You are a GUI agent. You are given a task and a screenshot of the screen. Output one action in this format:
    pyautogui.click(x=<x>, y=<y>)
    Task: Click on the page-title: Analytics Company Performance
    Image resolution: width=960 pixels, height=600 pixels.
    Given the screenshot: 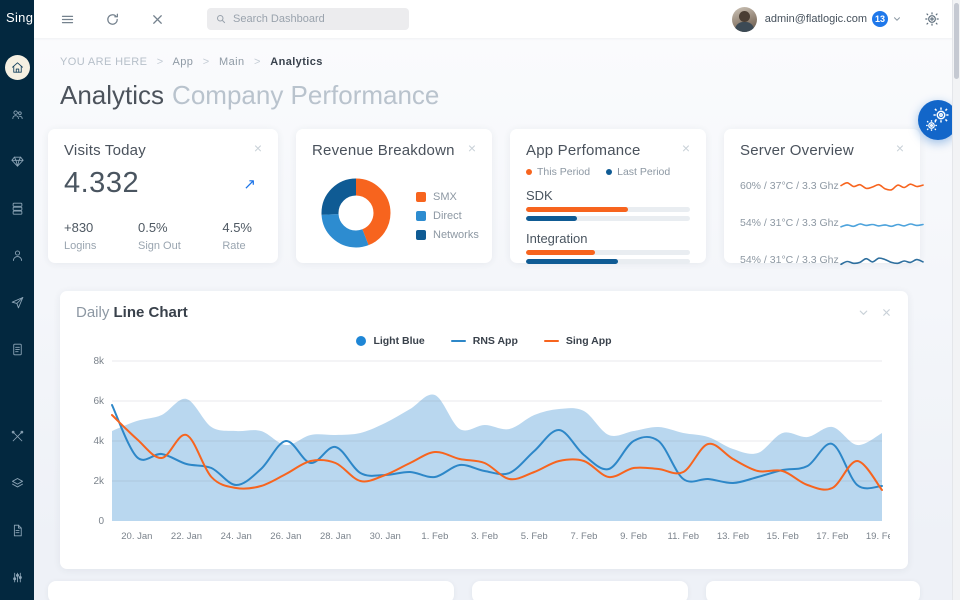 What is the action you would take?
    pyautogui.click(x=250, y=95)
    